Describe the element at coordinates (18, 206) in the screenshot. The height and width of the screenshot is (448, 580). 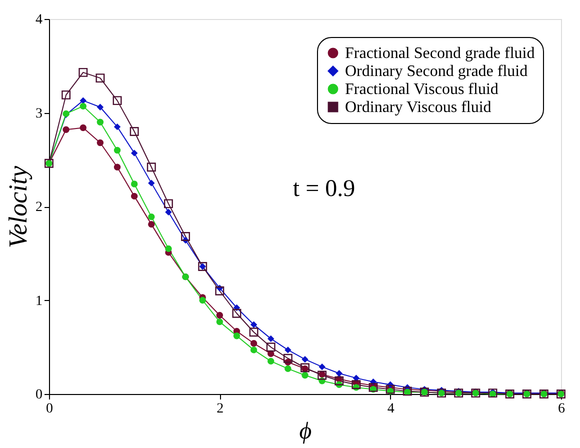
I see `y-axis-title: Velocity` at that location.